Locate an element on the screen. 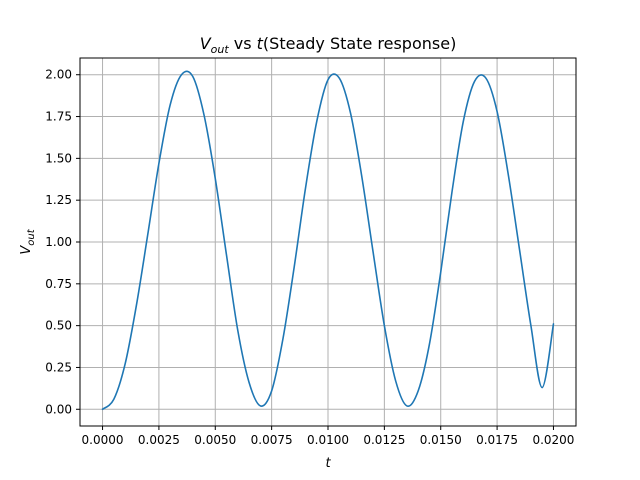 The height and width of the screenshot is (480, 640). y-tick-label: 1.00 is located at coordinates (58, 242).